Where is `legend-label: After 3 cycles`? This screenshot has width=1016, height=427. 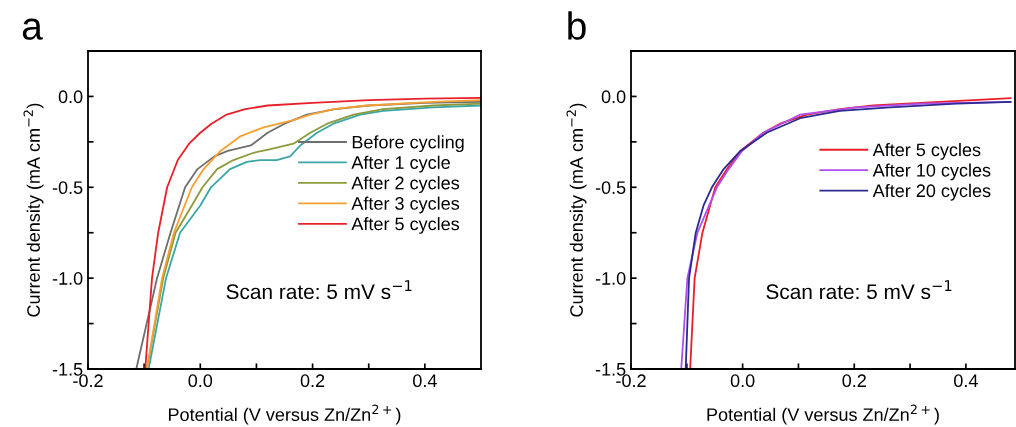 legend-label: After 3 cycles is located at coordinates (405, 205).